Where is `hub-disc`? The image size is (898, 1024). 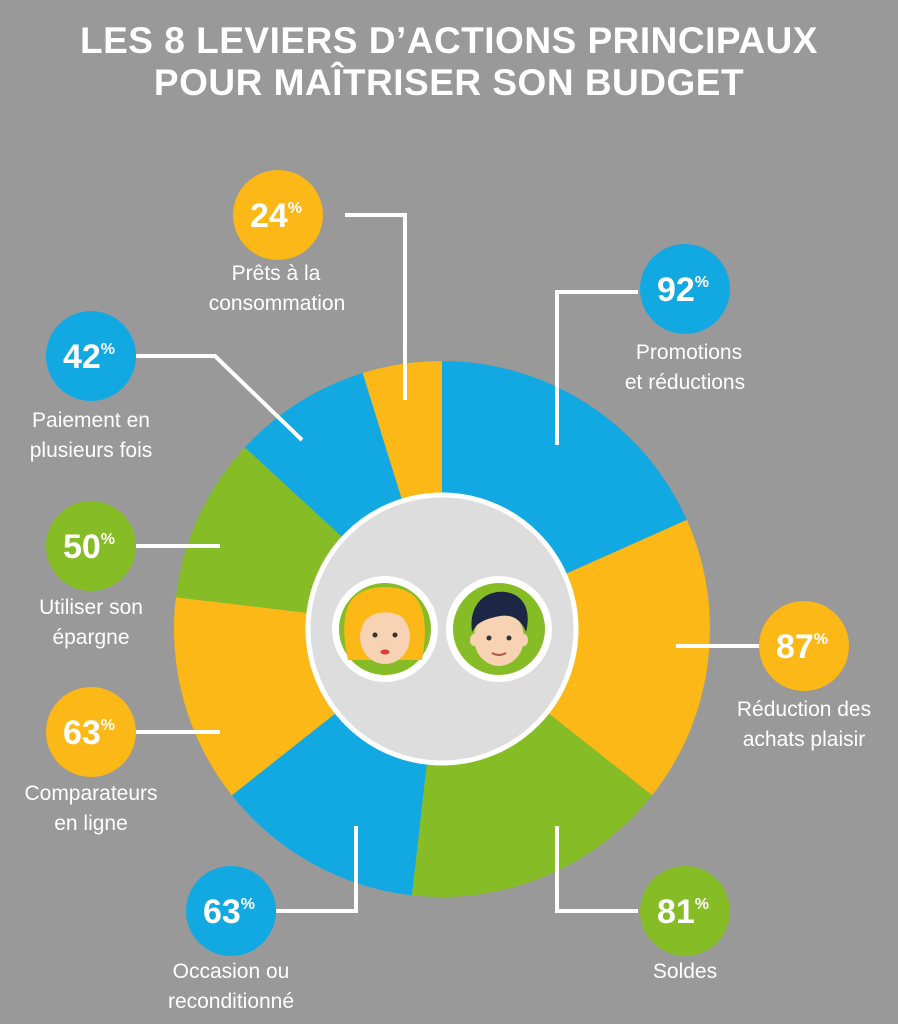 hub-disc is located at coordinates (442, 629).